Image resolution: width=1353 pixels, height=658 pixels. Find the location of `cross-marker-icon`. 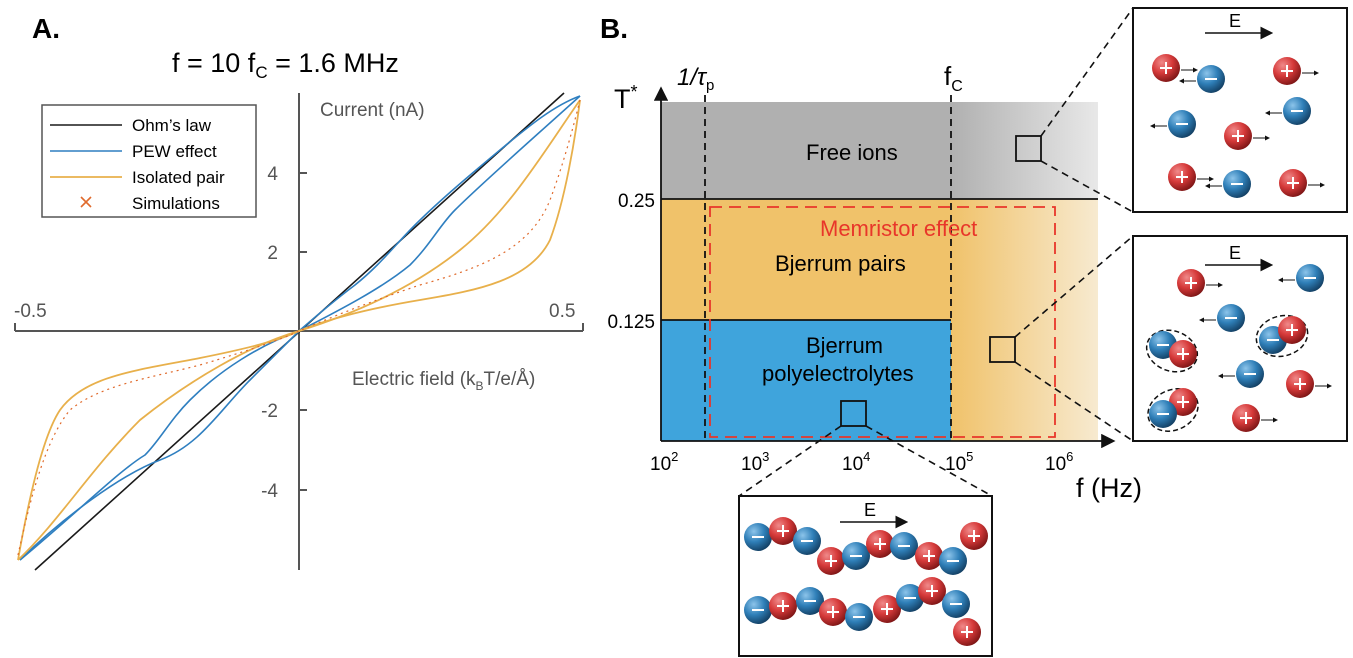

cross-marker-icon is located at coordinates (86, 202).